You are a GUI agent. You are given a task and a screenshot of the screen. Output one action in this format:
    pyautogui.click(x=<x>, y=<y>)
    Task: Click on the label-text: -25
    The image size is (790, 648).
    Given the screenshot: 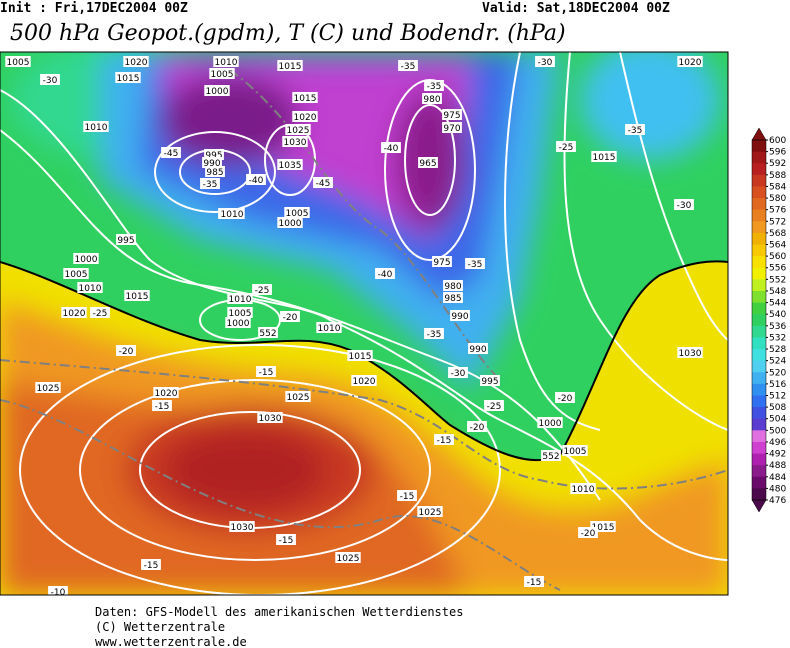 What is the action you would take?
    pyautogui.click(x=262, y=291)
    